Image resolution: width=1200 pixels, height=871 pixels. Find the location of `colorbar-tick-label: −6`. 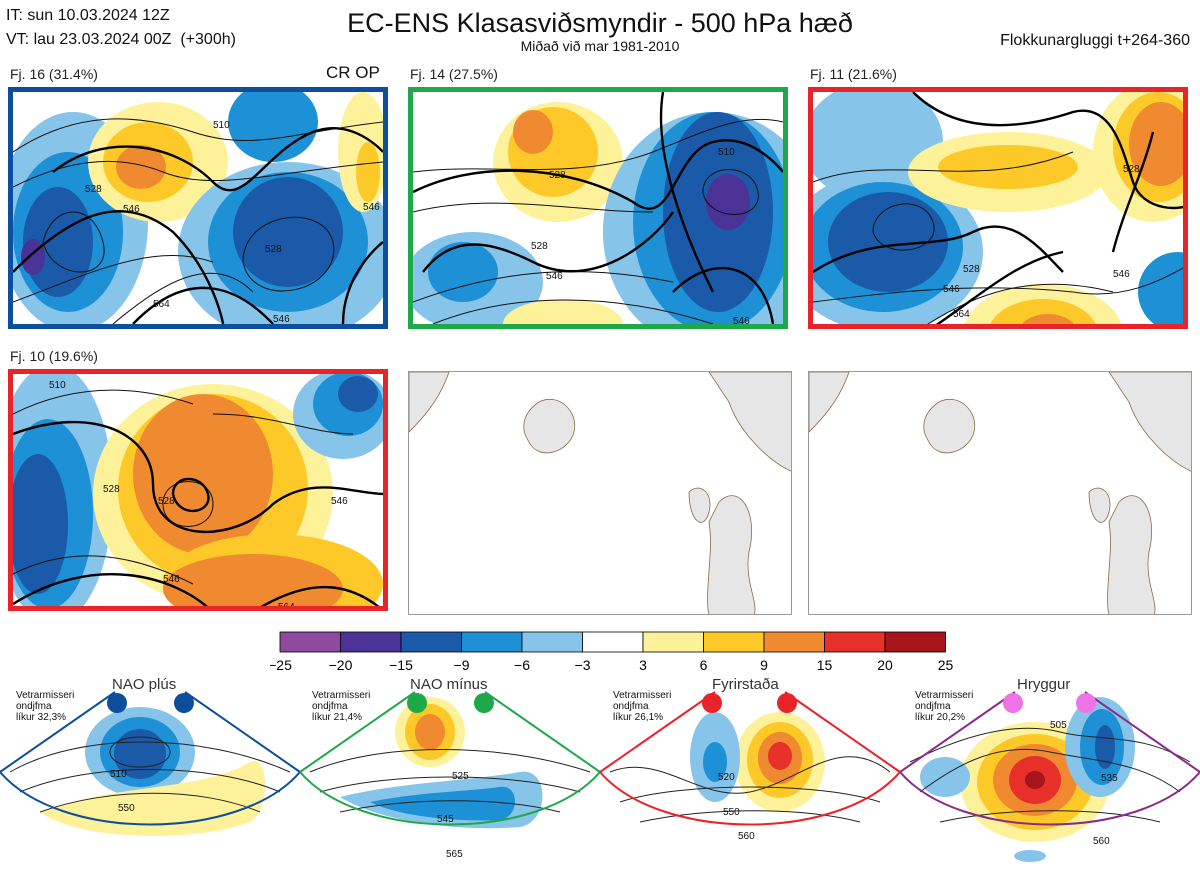

colorbar-tick-label: −6 is located at coordinates (522, 665).